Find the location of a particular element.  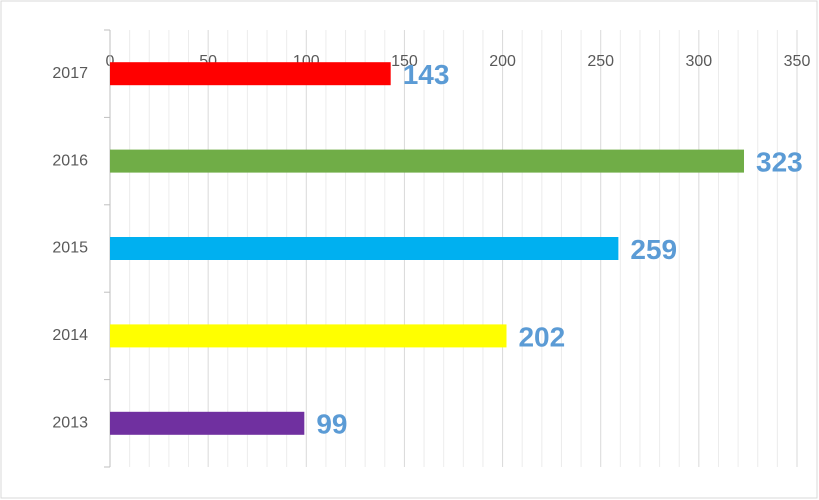

value-label: 202 is located at coordinates (541, 336).